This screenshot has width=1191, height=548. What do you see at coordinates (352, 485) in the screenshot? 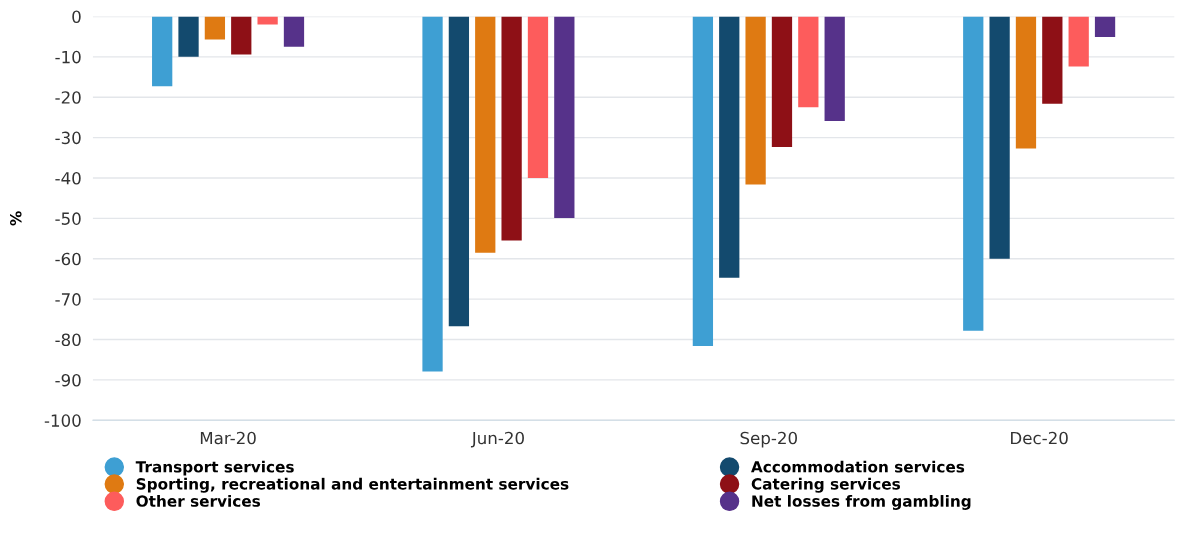
I see `legend-label: Sporting, recreational and entertainment services` at bounding box center [352, 485].